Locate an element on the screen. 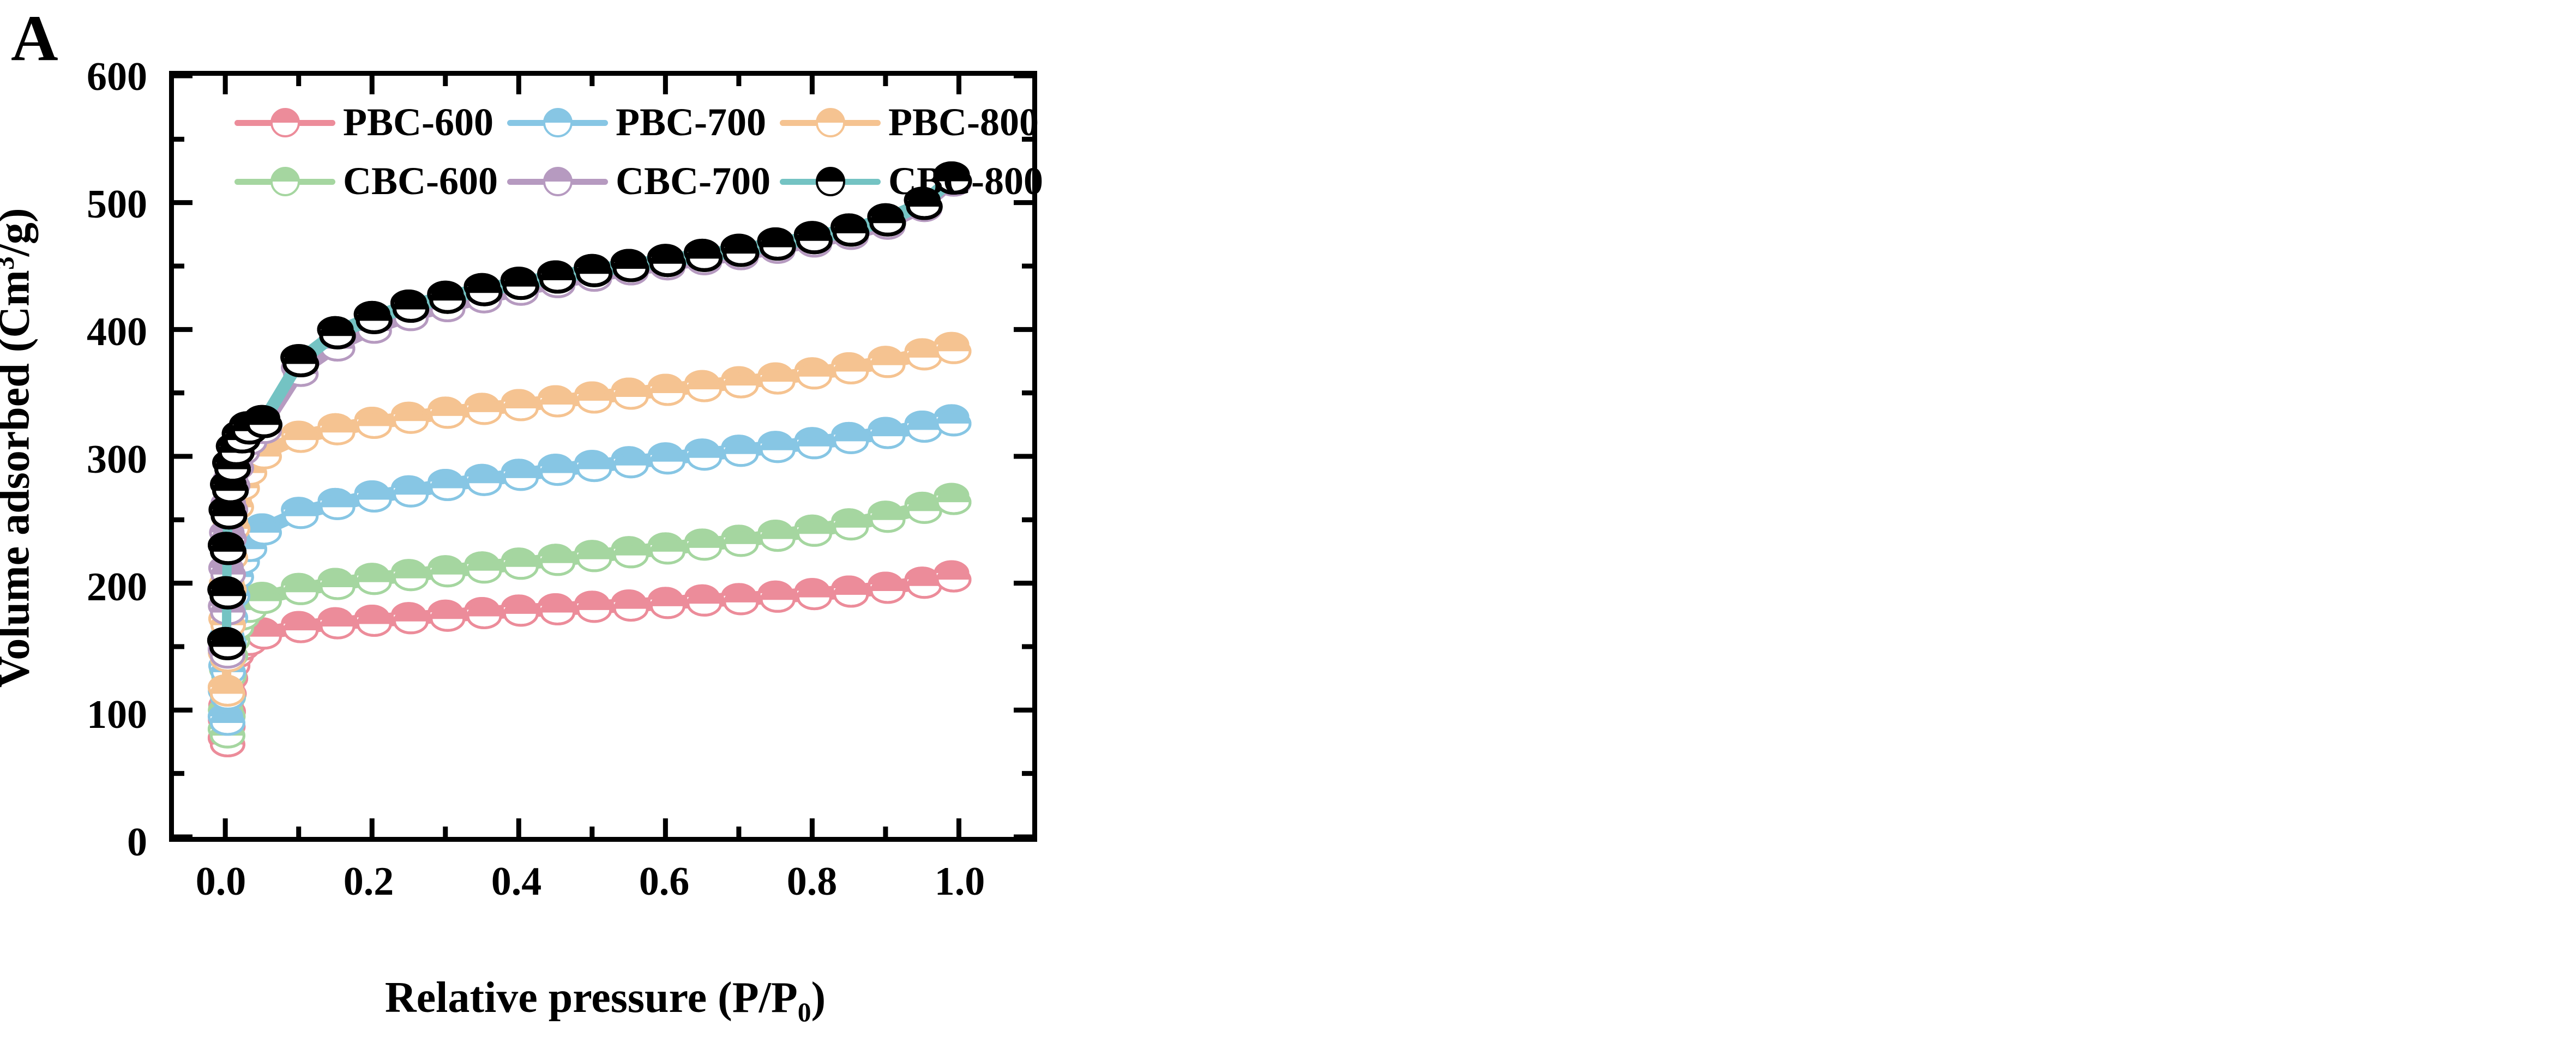 The width and height of the screenshot is (2576, 1043). legend-a-item-cbc-700: CBC-700 is located at coordinates (643, 181).